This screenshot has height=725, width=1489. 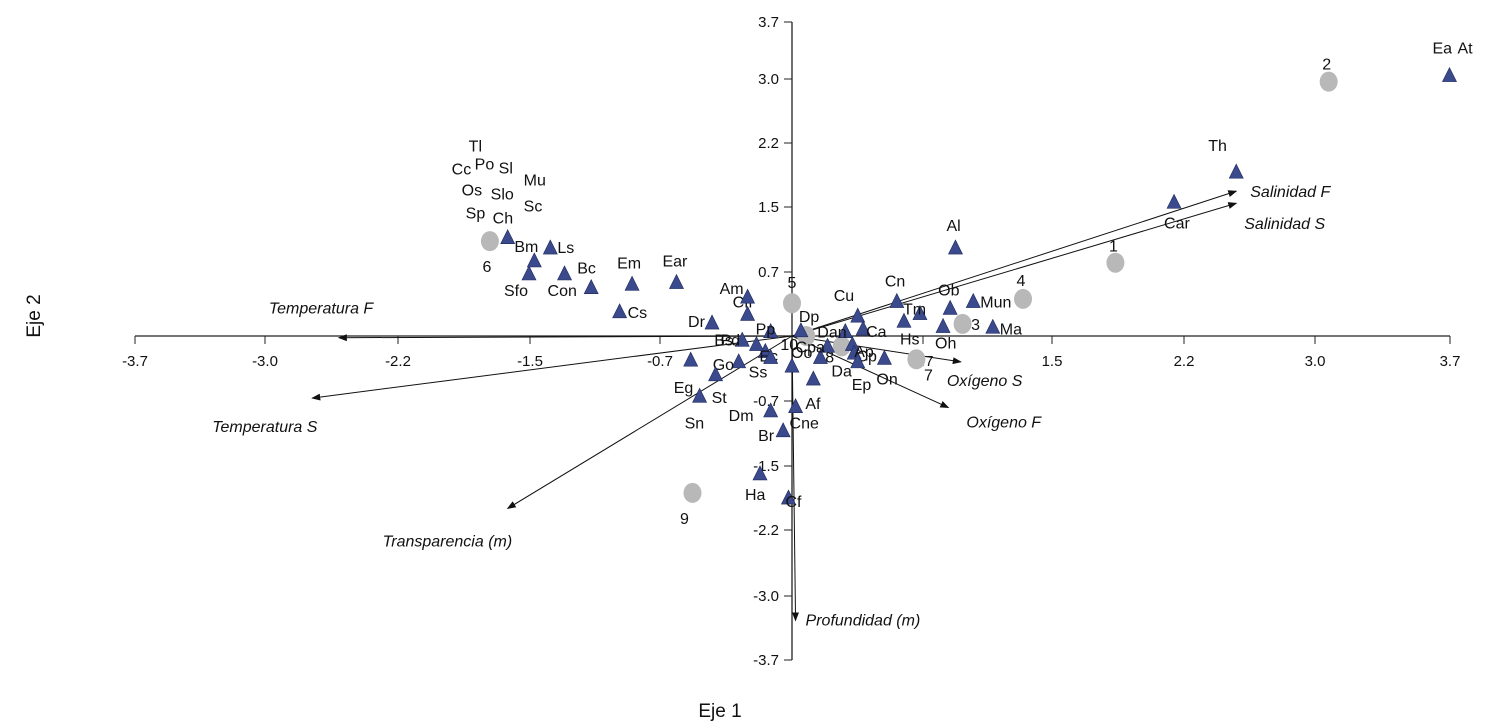 I want to click on species-marker-pp, so click(x=771, y=330).